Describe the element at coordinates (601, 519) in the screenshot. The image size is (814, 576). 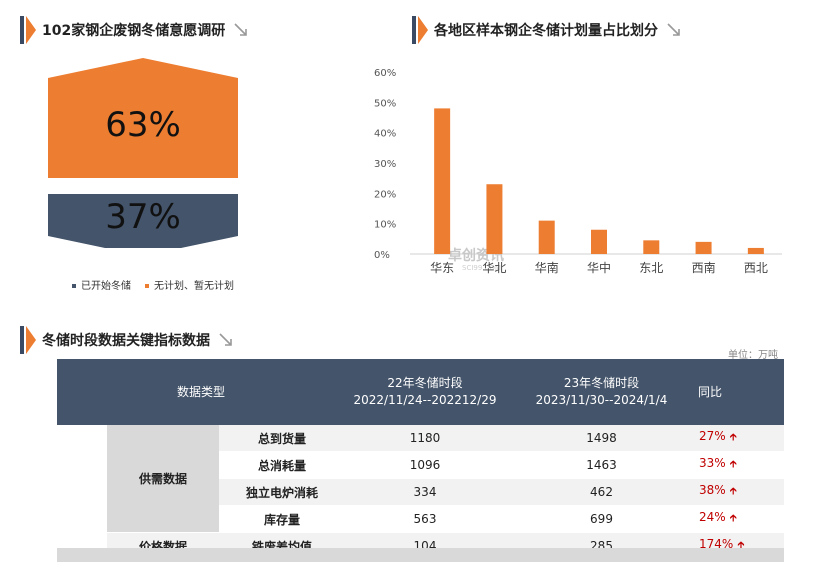
I see `row-v23: 699` at that location.